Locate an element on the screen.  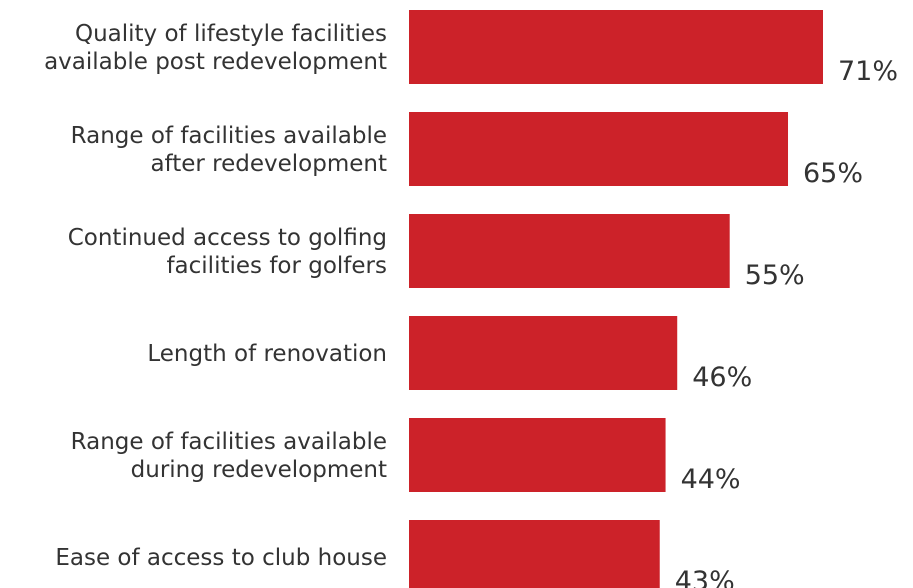
value-label-2: 65% is located at coordinates (833, 173).